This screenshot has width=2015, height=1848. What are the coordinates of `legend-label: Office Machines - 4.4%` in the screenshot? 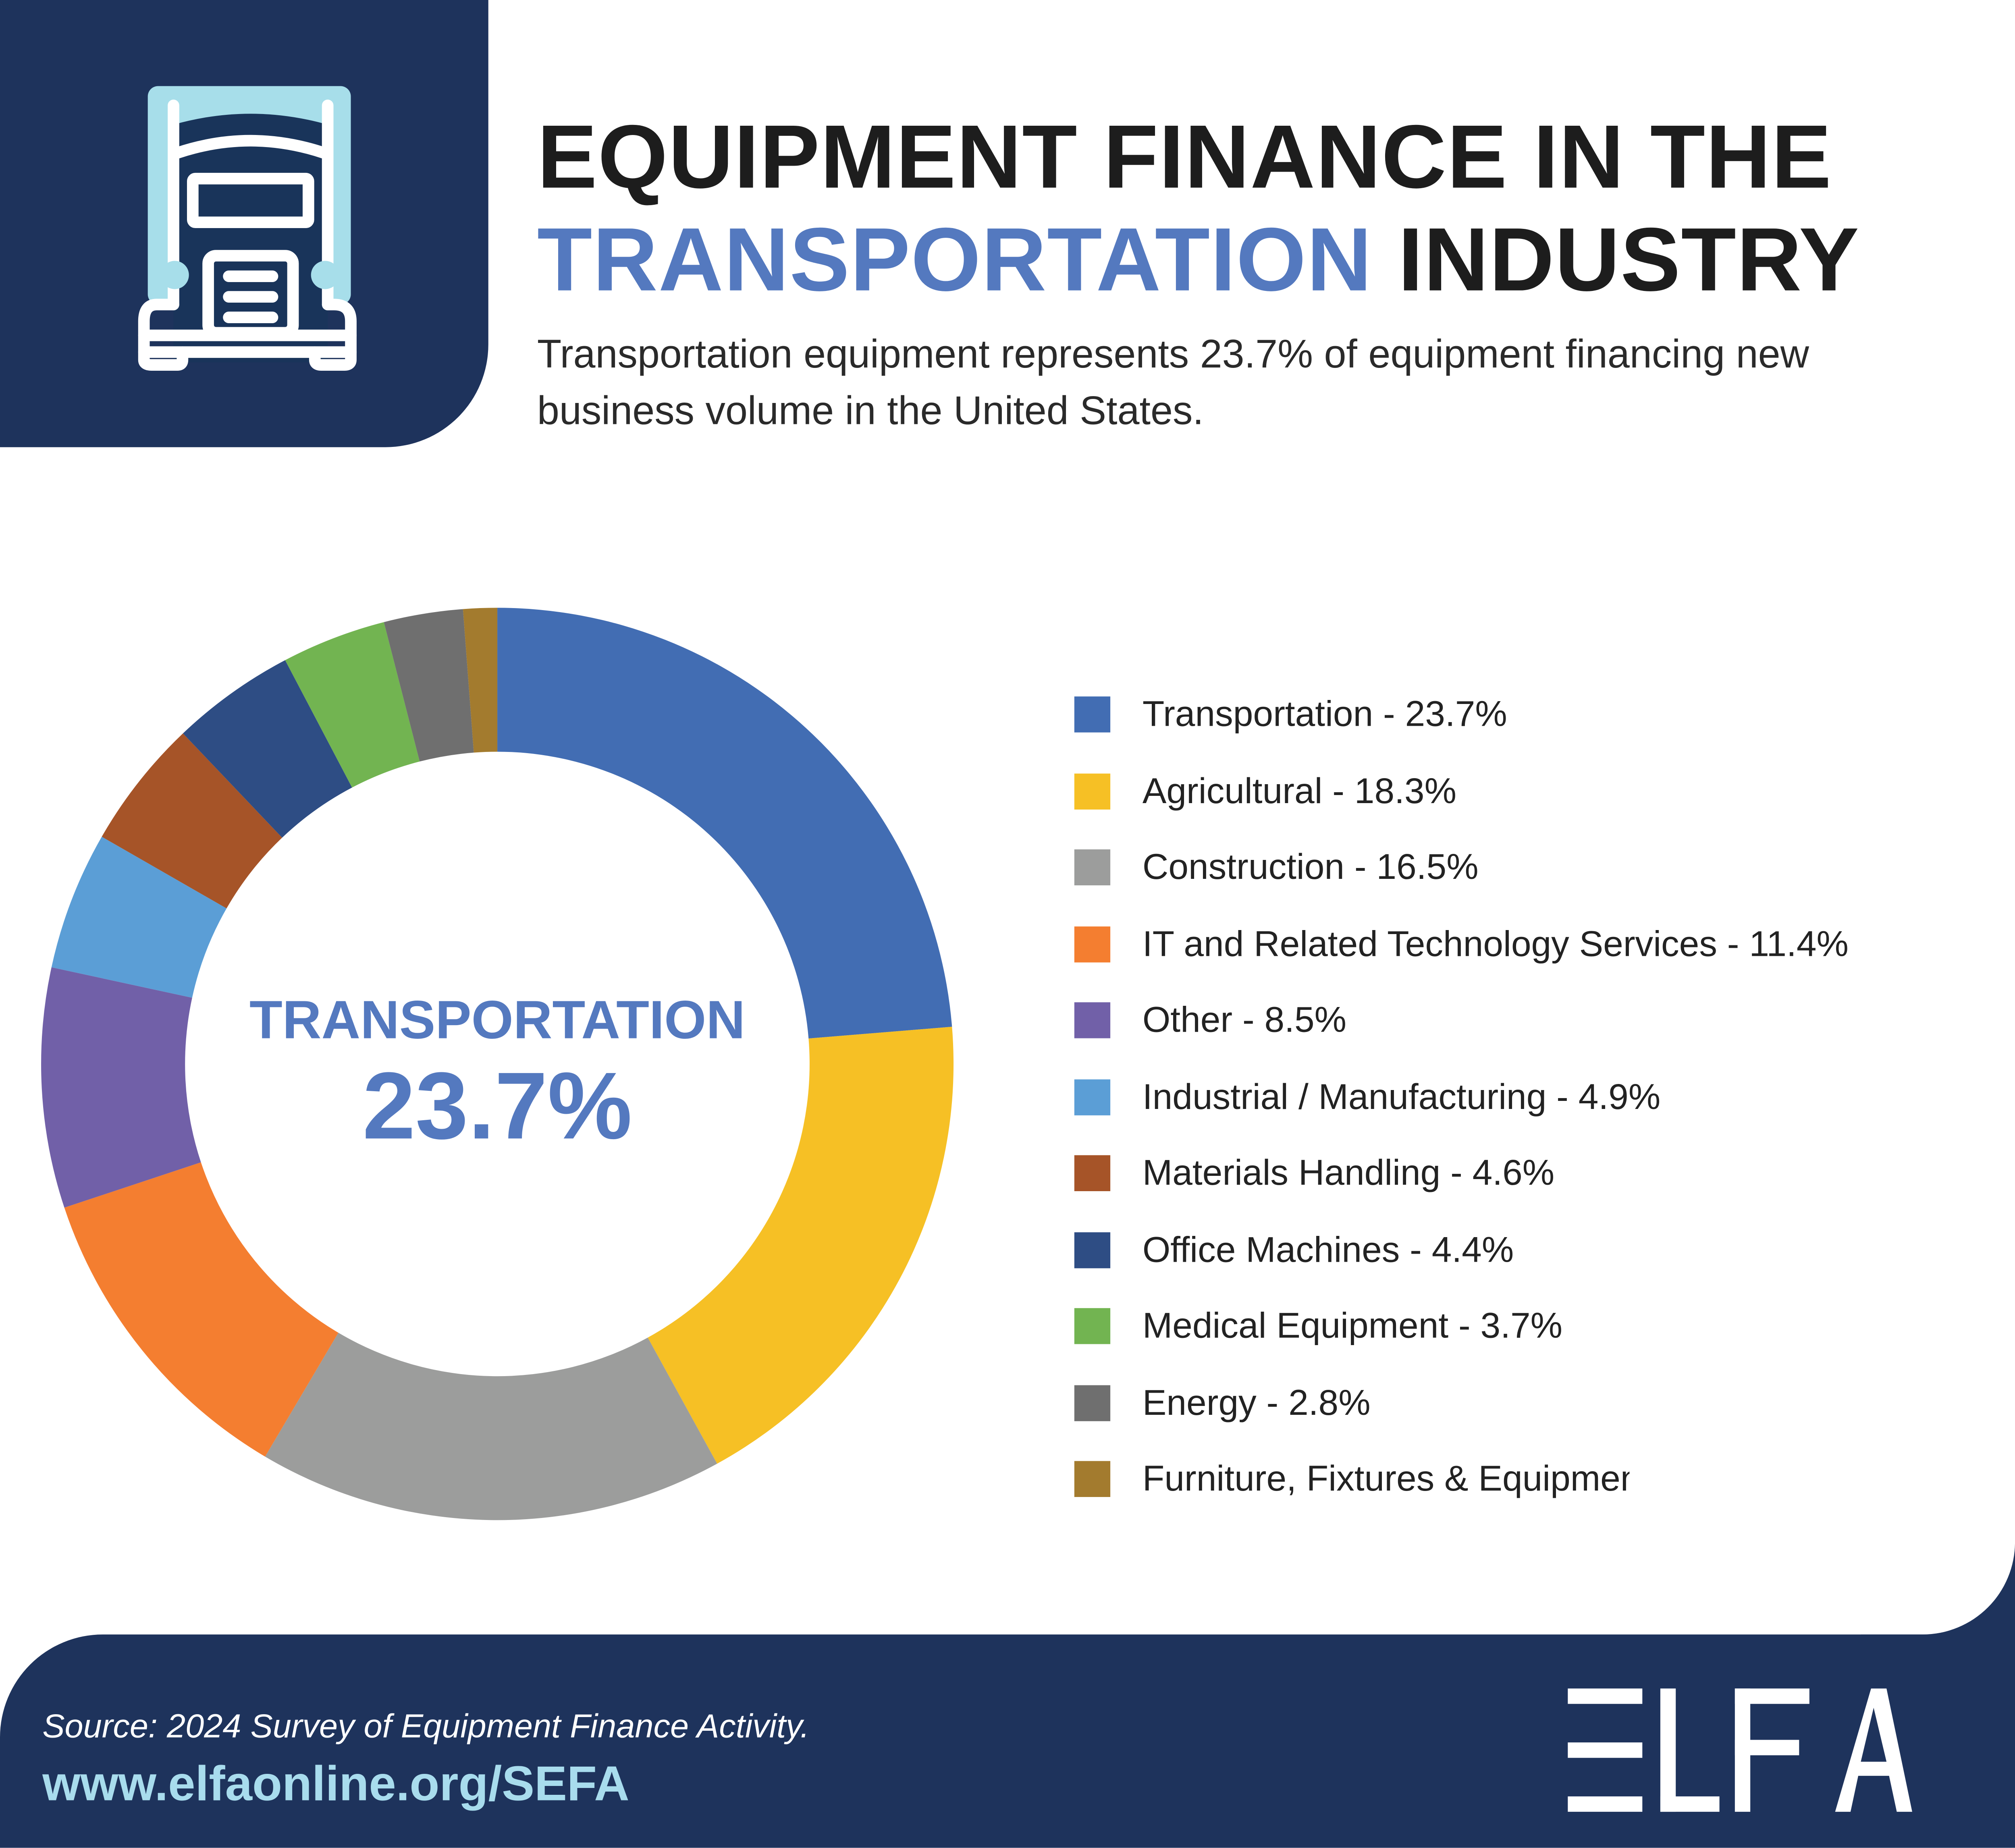 It's located at (1328, 1249).